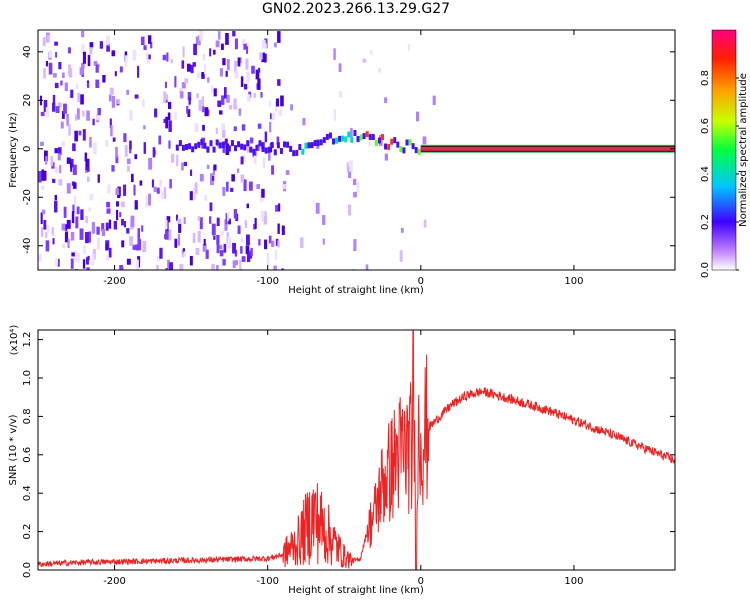 The height and width of the screenshot is (600, 750). Describe the element at coordinates (421, 581) in the screenshot. I see `snr-xtick-label: 0` at that location.